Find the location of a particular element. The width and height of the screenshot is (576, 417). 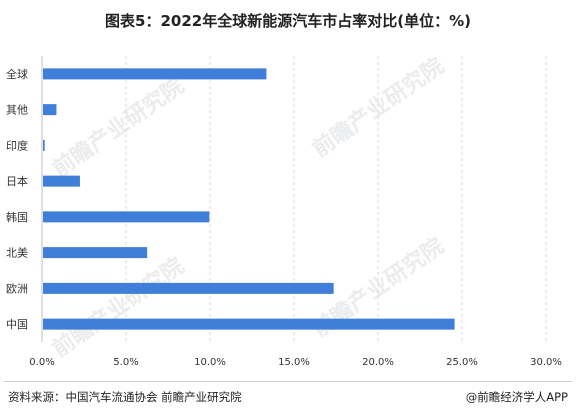

x-tick-label: 25.0% is located at coordinates (462, 362).